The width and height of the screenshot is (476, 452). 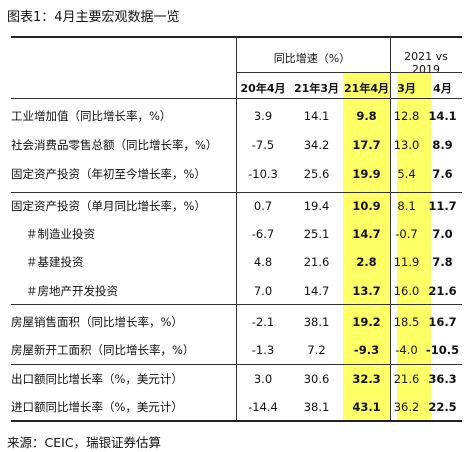 I want to click on table-cell: -10.5, so click(x=442, y=350).